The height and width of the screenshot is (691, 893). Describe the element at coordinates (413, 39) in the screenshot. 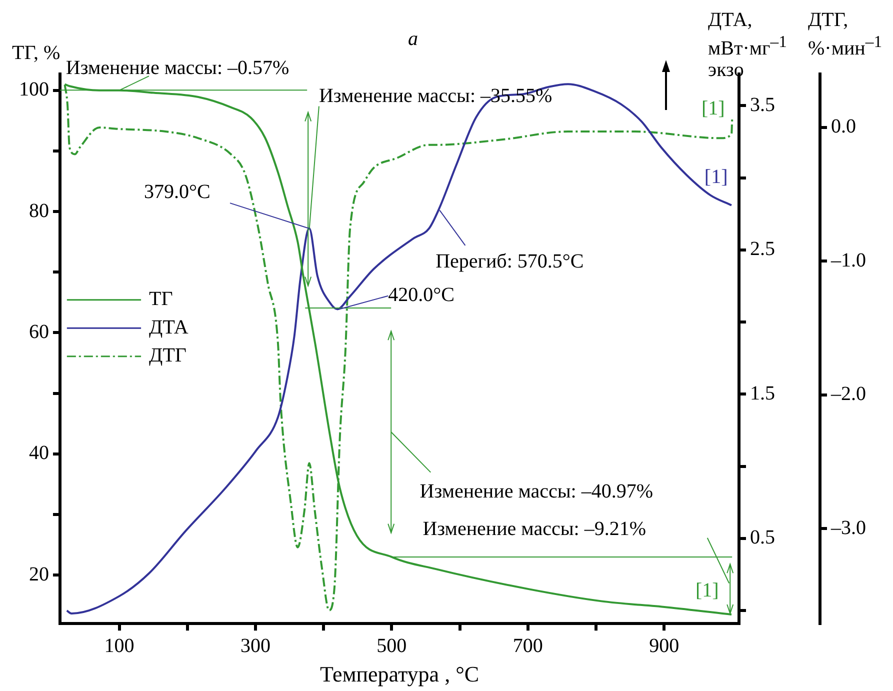

I see `chart-title: а` at that location.